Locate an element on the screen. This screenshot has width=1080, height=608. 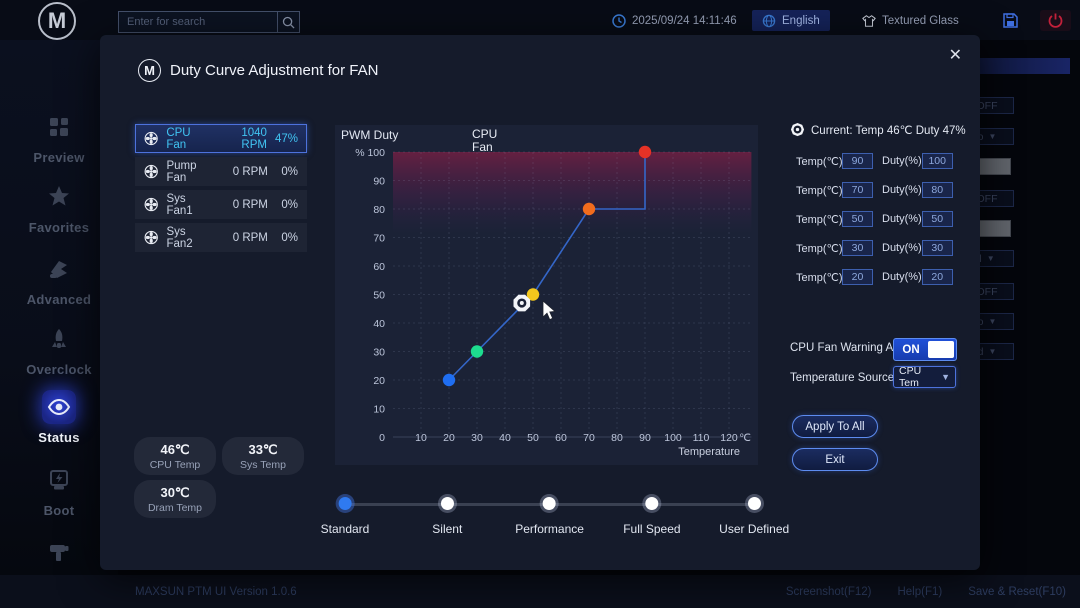
globe-icon is located at coordinates (769, 21).